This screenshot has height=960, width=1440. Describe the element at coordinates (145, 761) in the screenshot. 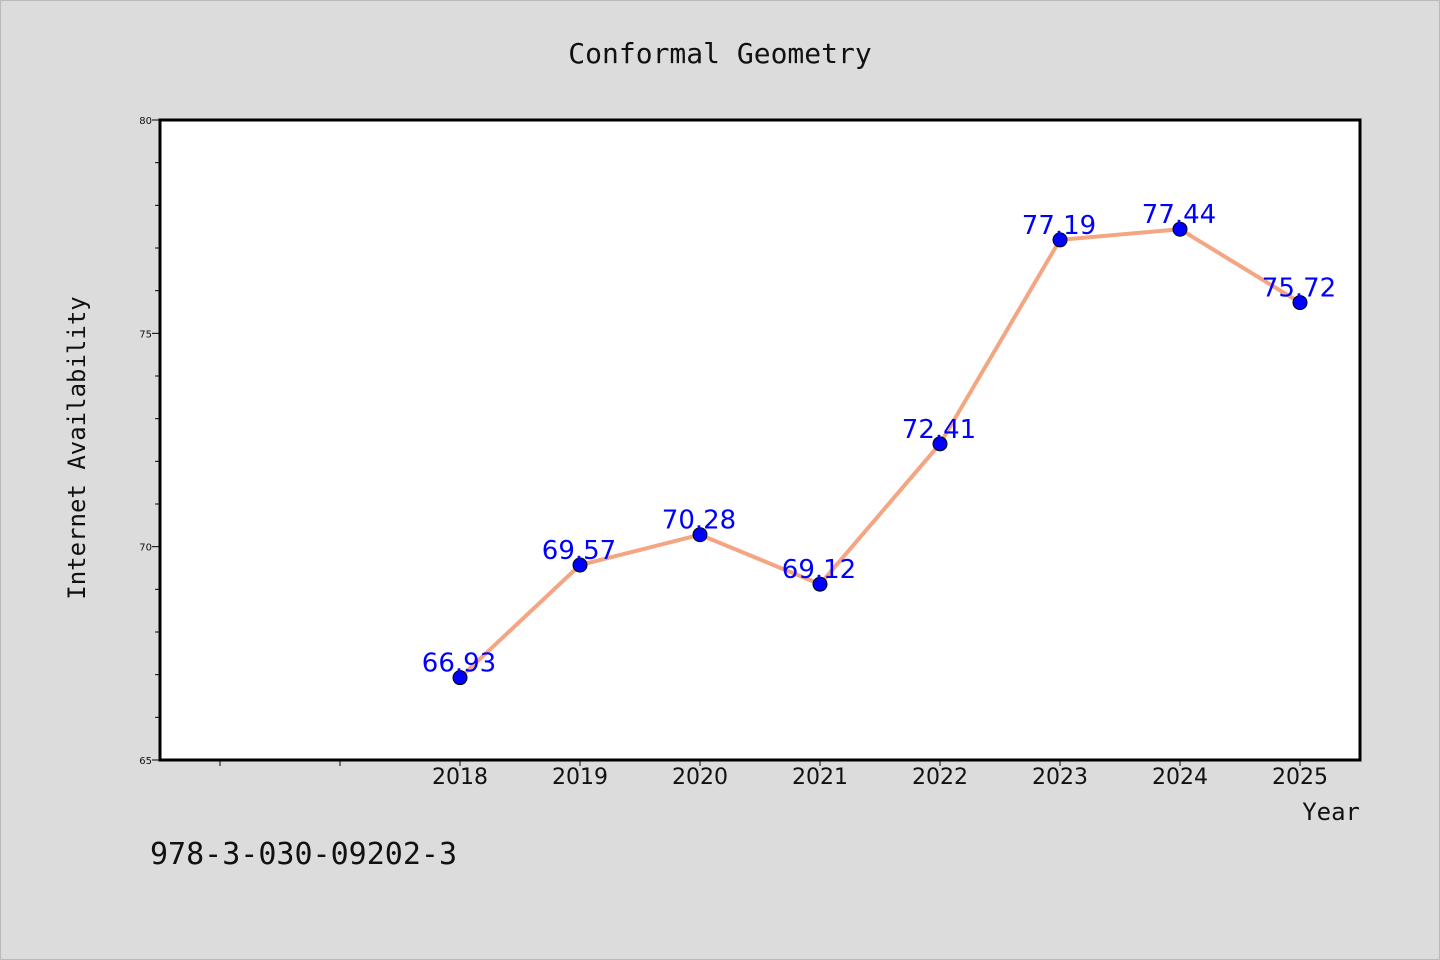

I see `y-tick-label: 65` at that location.